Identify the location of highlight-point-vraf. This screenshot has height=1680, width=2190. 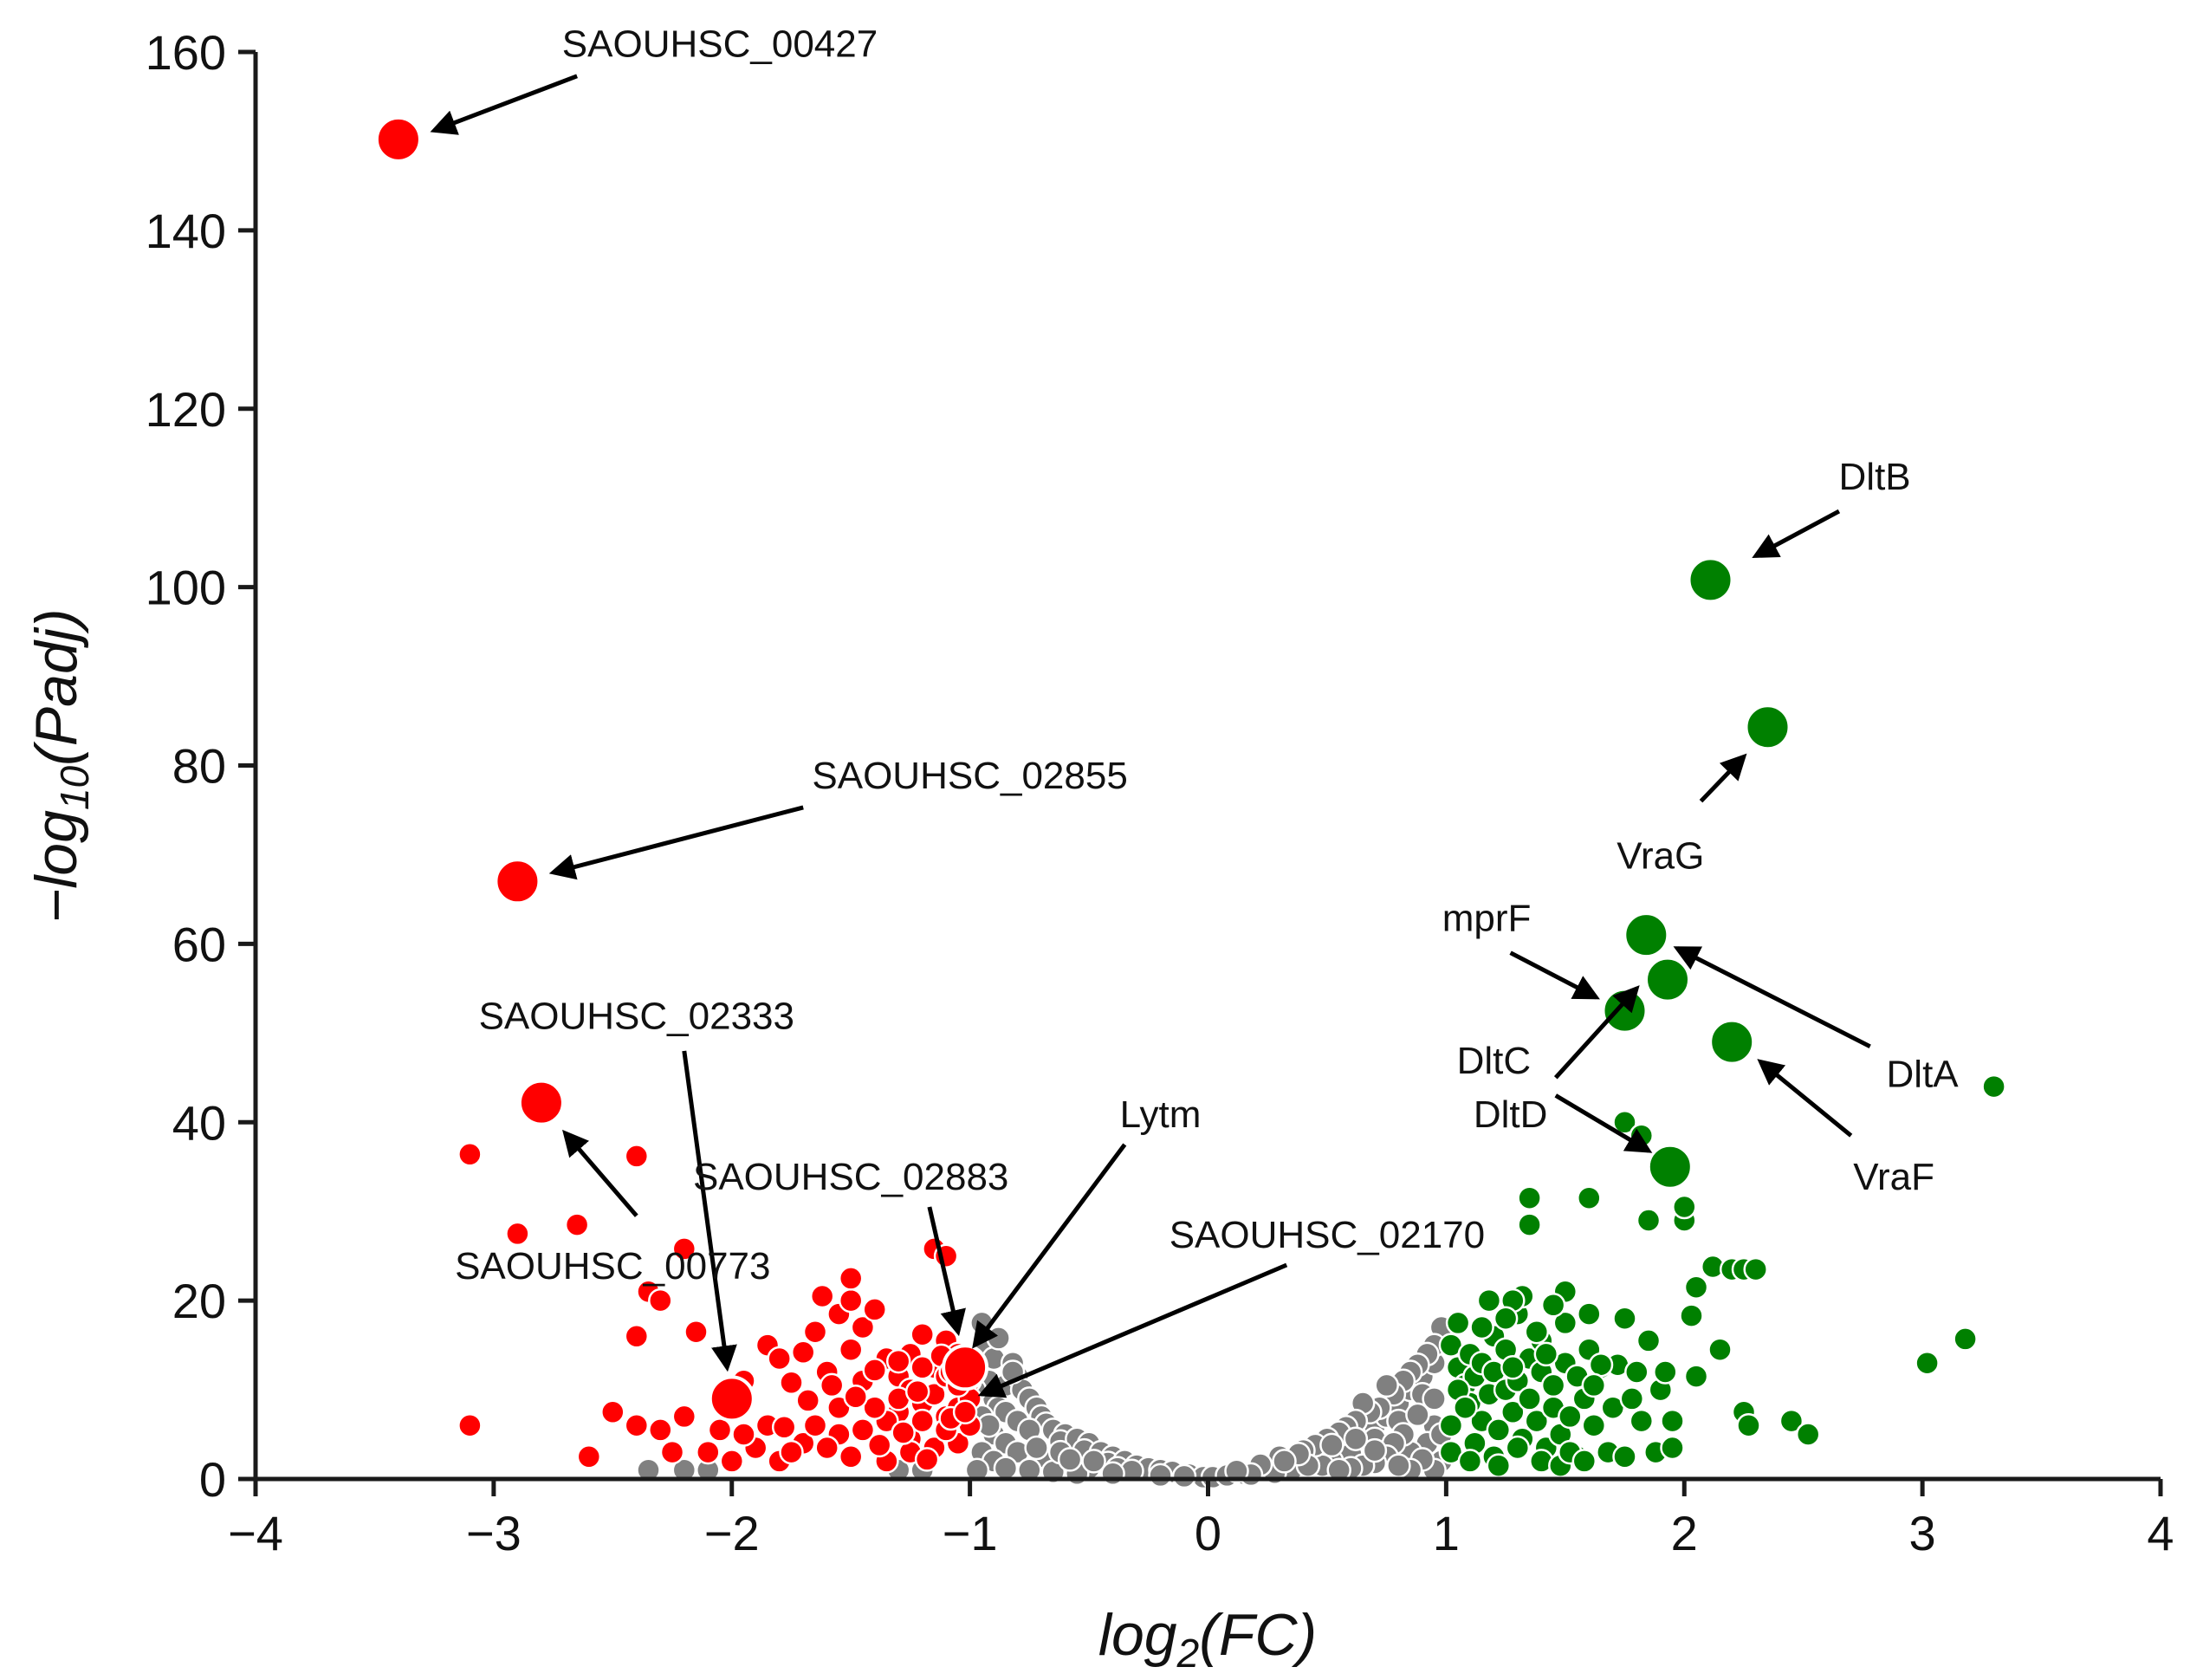
(1732, 1042).